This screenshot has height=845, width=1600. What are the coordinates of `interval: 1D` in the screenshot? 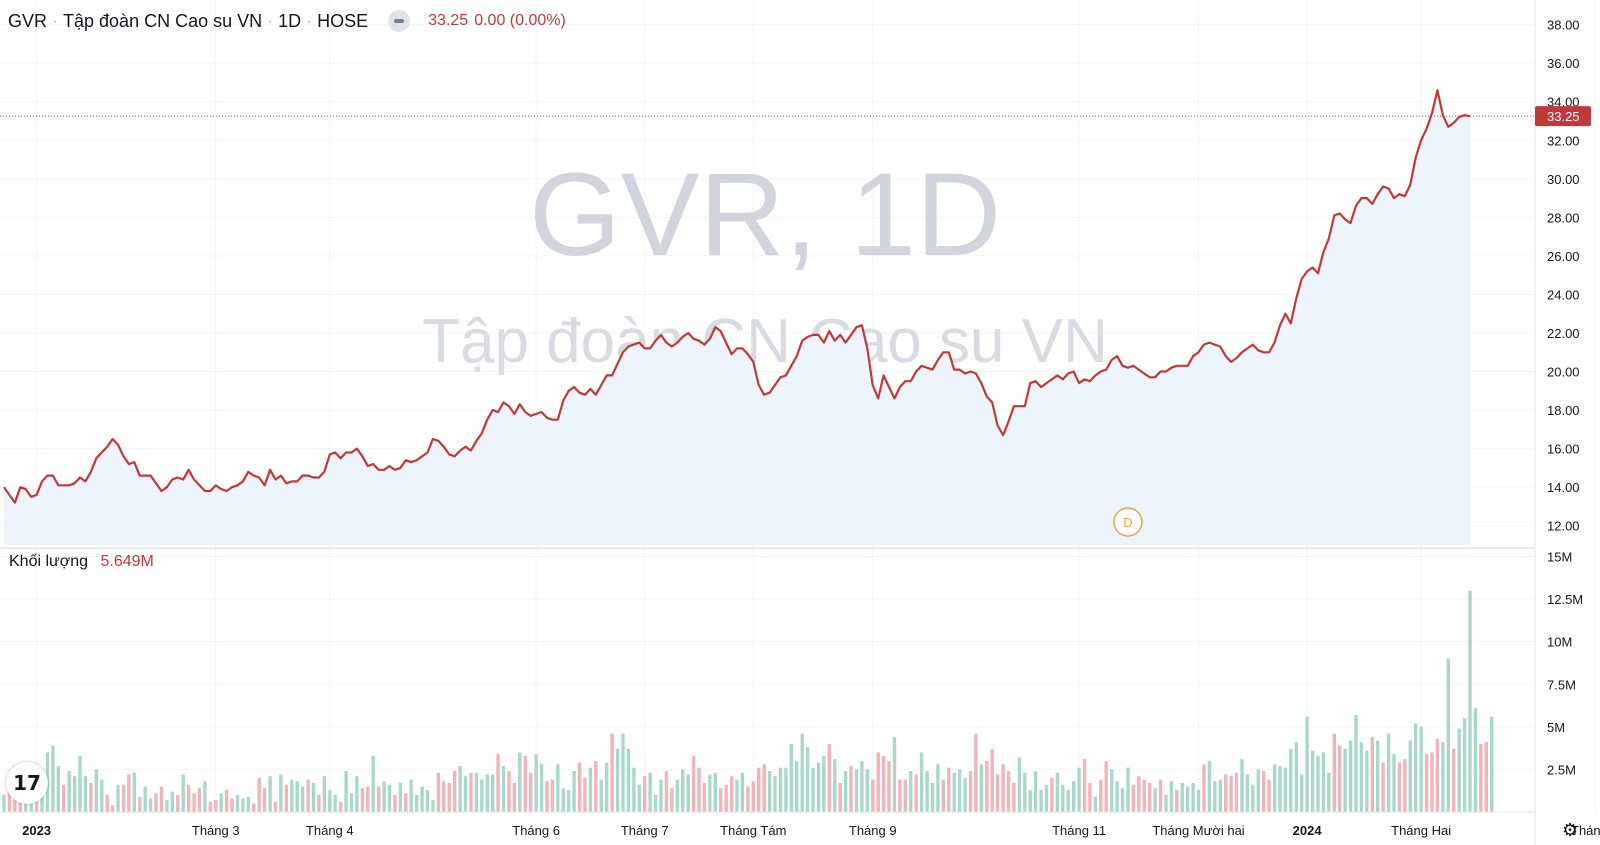 It's located at (290, 20).